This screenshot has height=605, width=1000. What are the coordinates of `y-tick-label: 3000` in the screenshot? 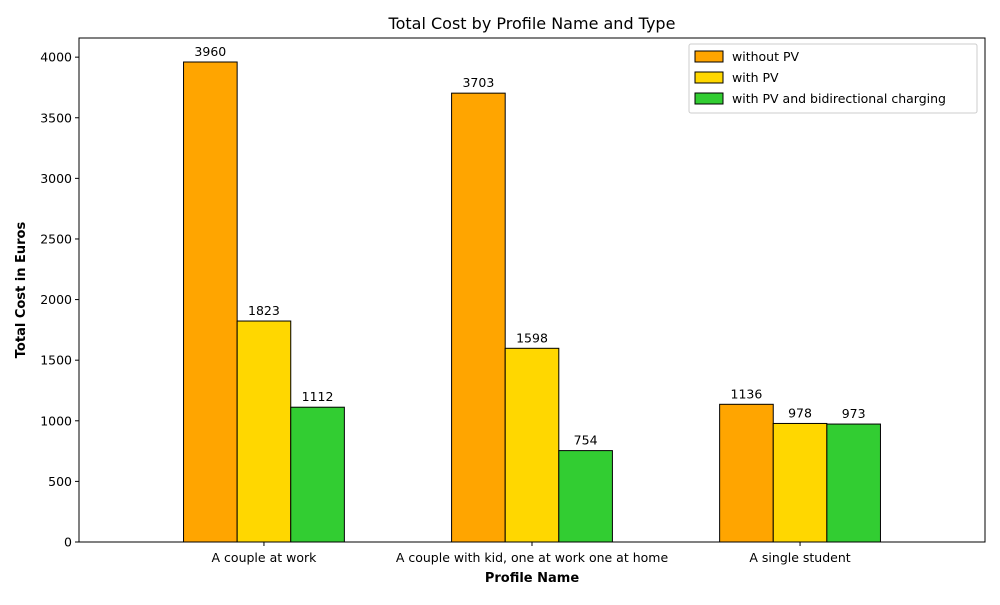 It's located at (56, 178).